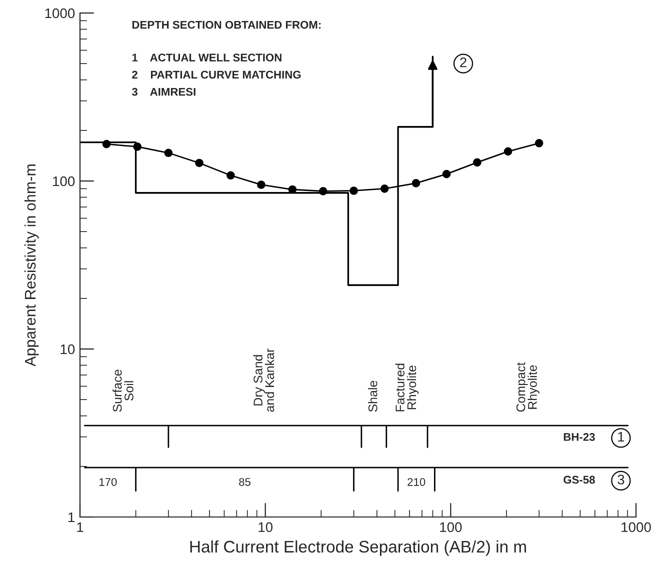 This screenshot has height=564, width=658. I want to click on annotation: 210, so click(417, 482).